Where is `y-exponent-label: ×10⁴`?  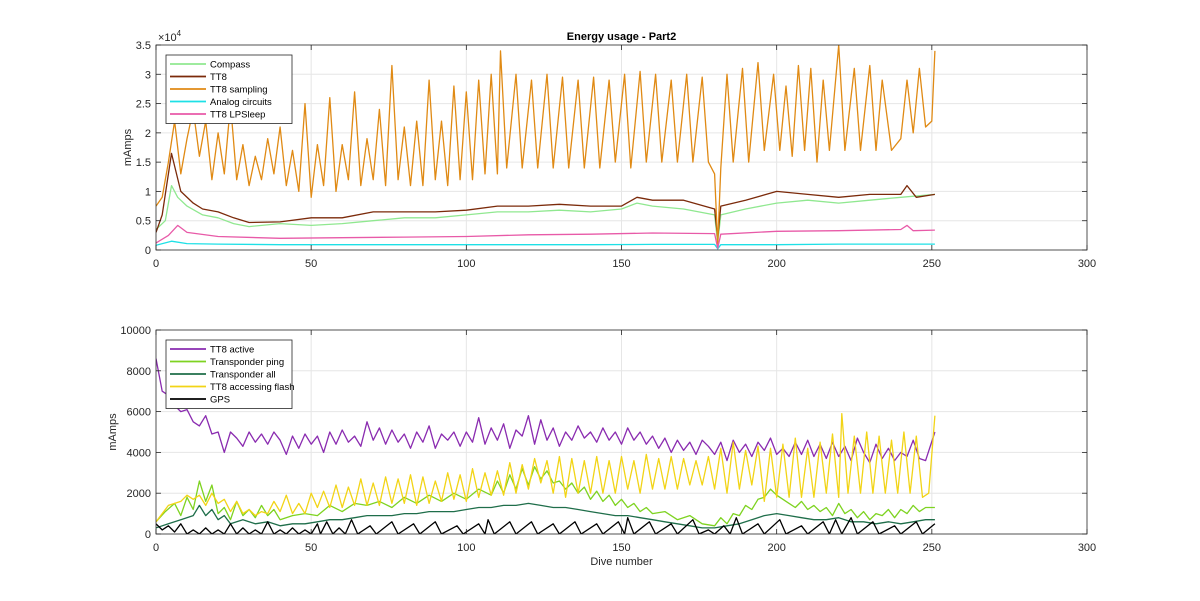 y-exponent-label: ×10⁴ is located at coordinates (170, 36).